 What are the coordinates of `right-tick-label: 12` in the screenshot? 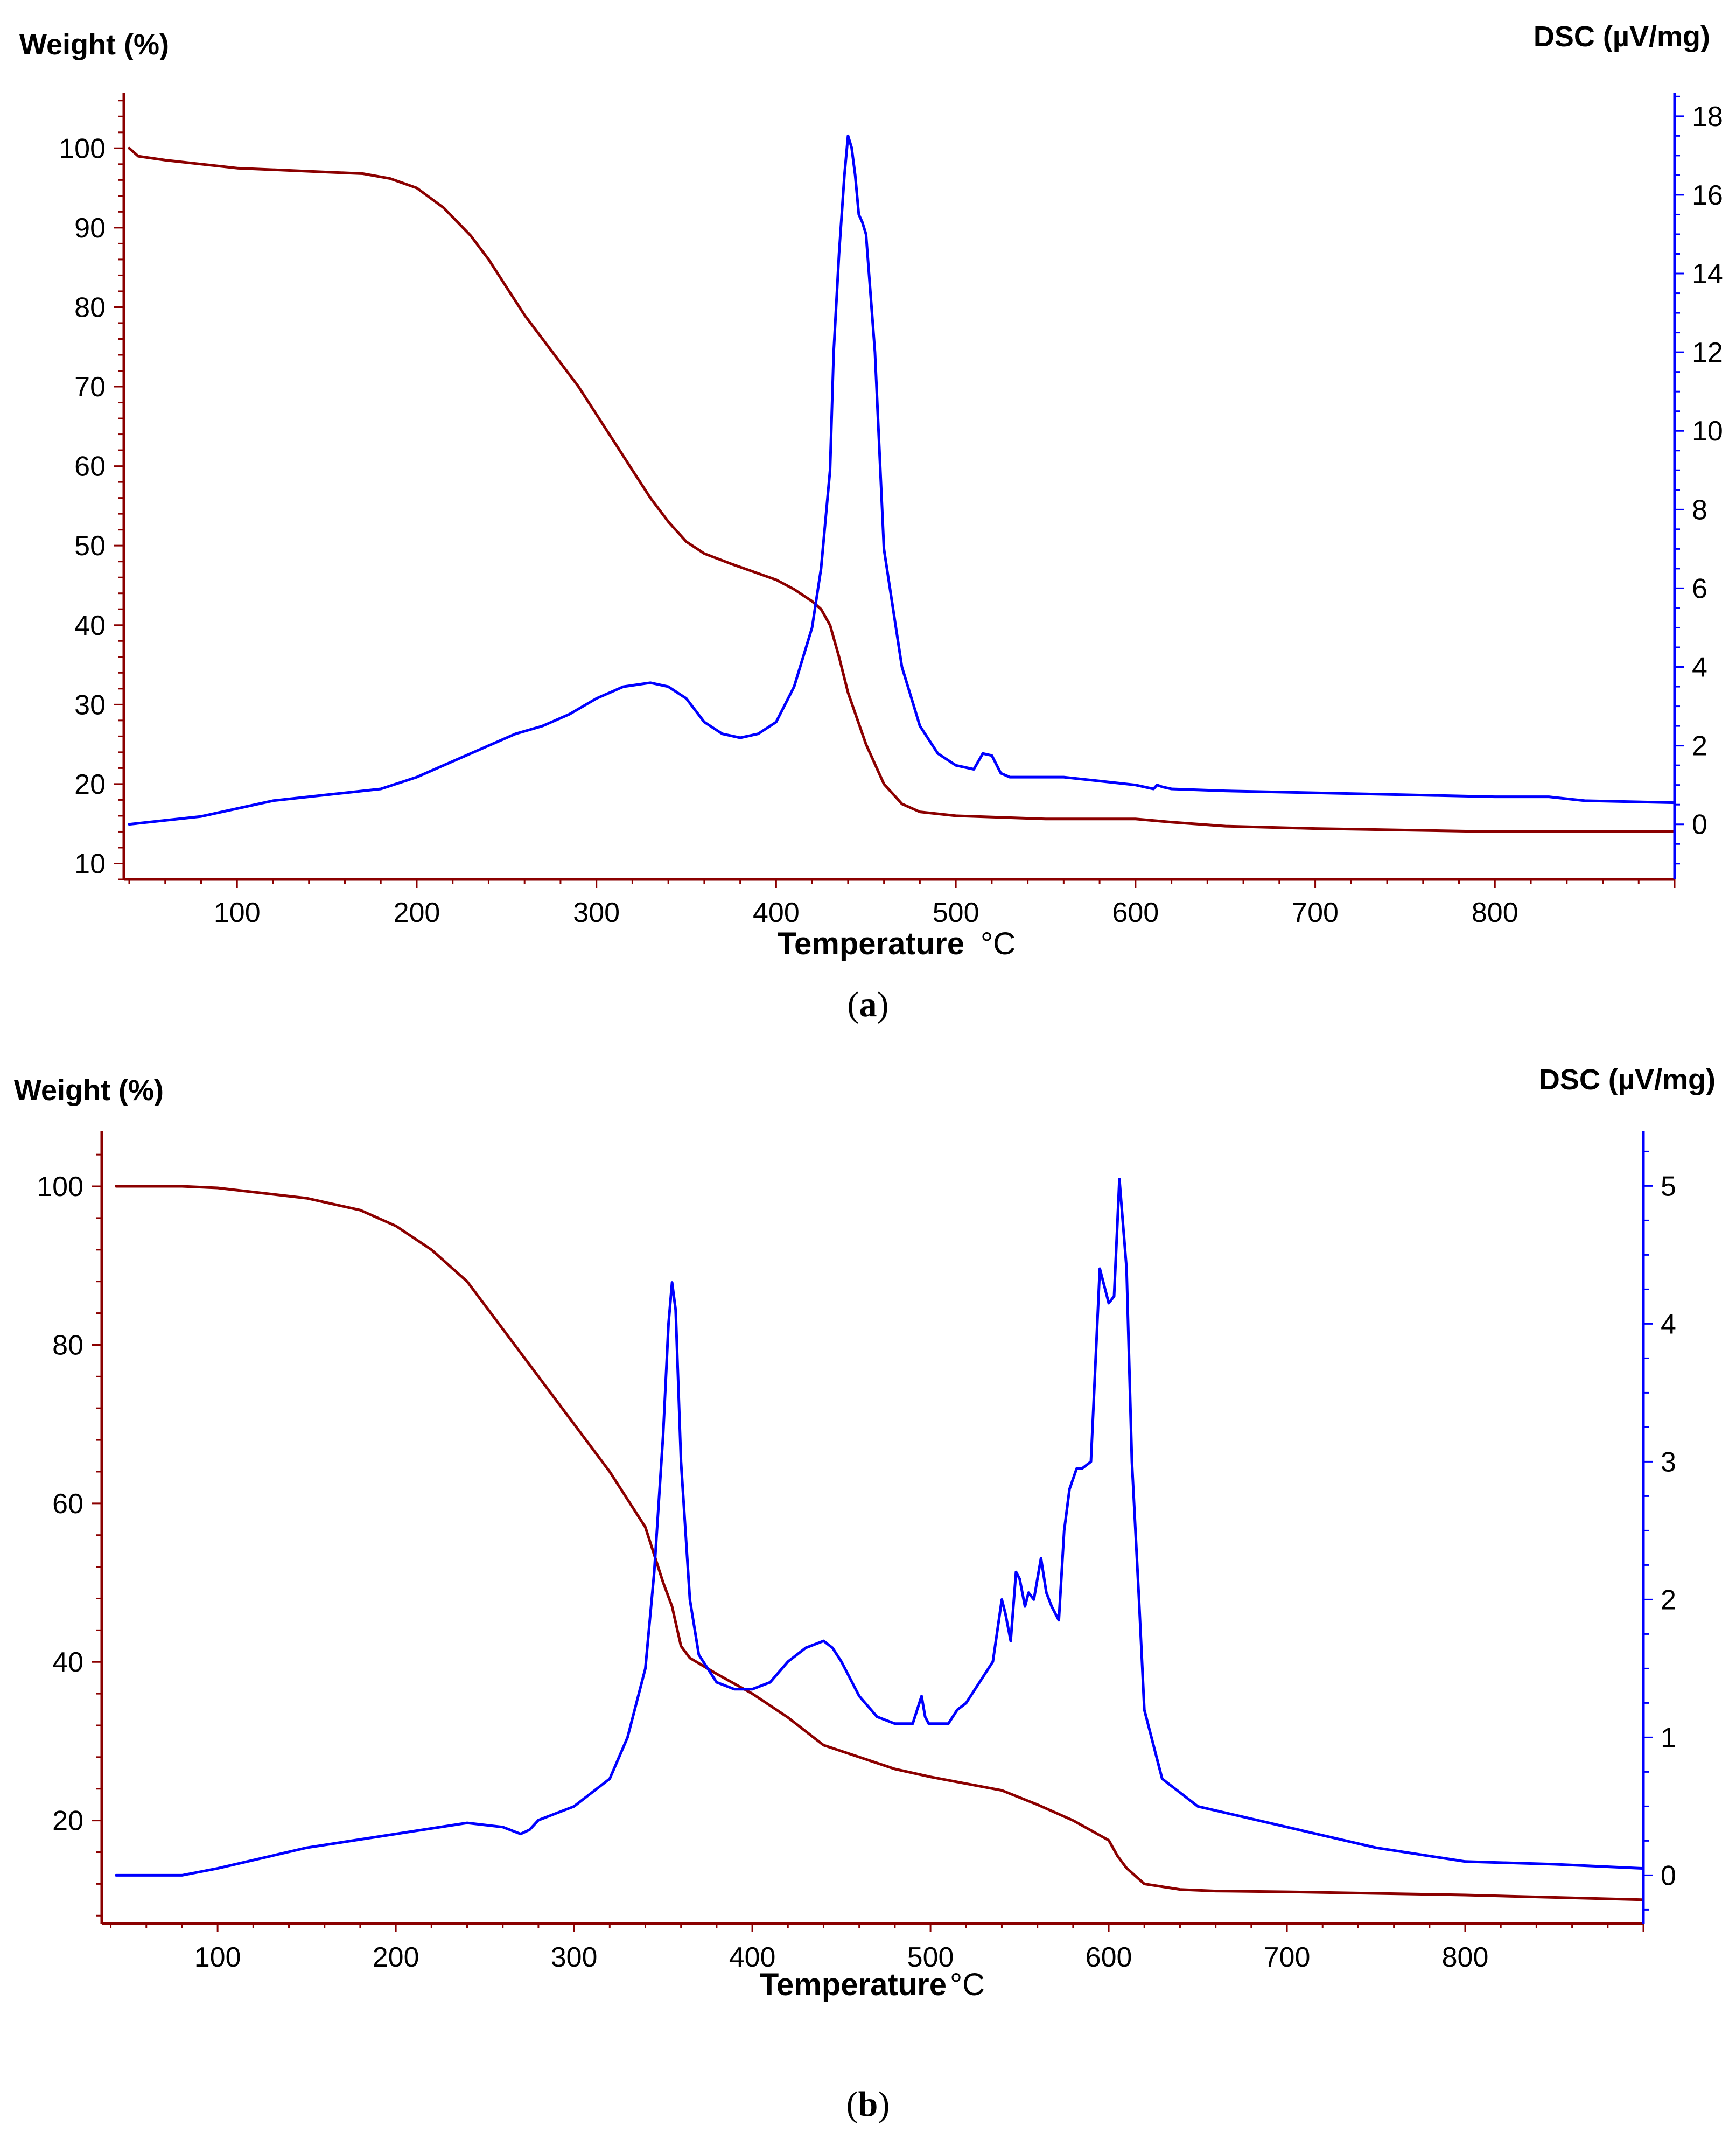 It's located at (1707, 352).